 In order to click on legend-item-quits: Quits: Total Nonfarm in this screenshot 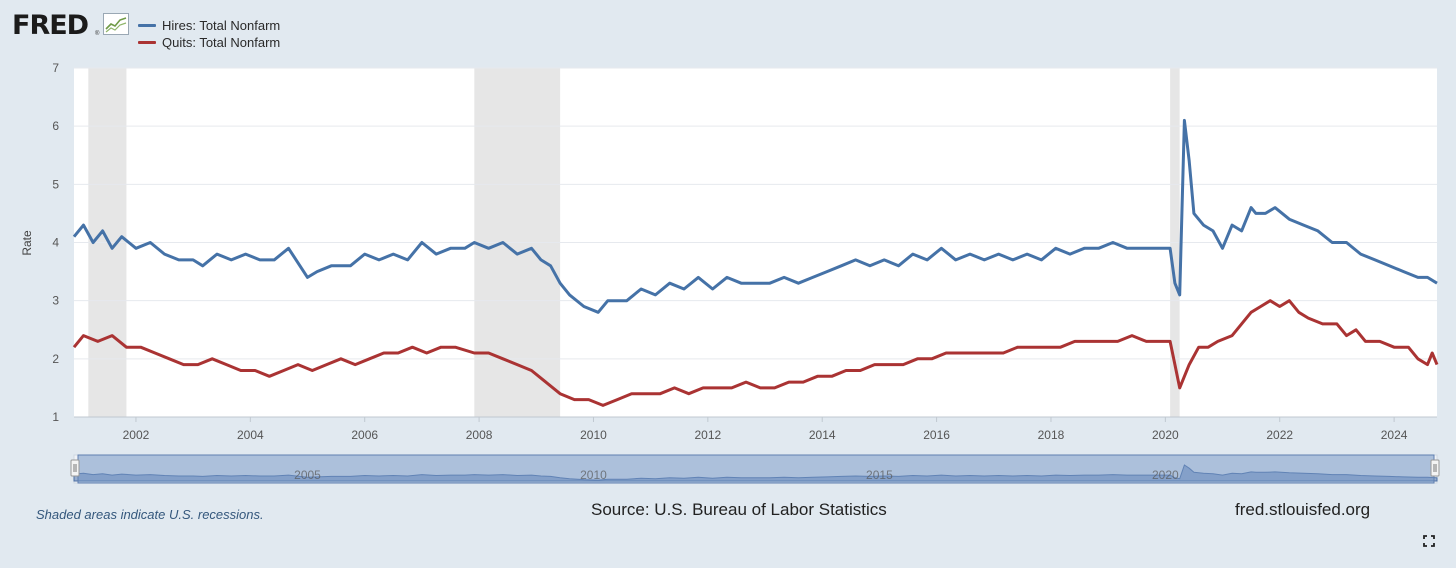, I will do `click(209, 42)`.